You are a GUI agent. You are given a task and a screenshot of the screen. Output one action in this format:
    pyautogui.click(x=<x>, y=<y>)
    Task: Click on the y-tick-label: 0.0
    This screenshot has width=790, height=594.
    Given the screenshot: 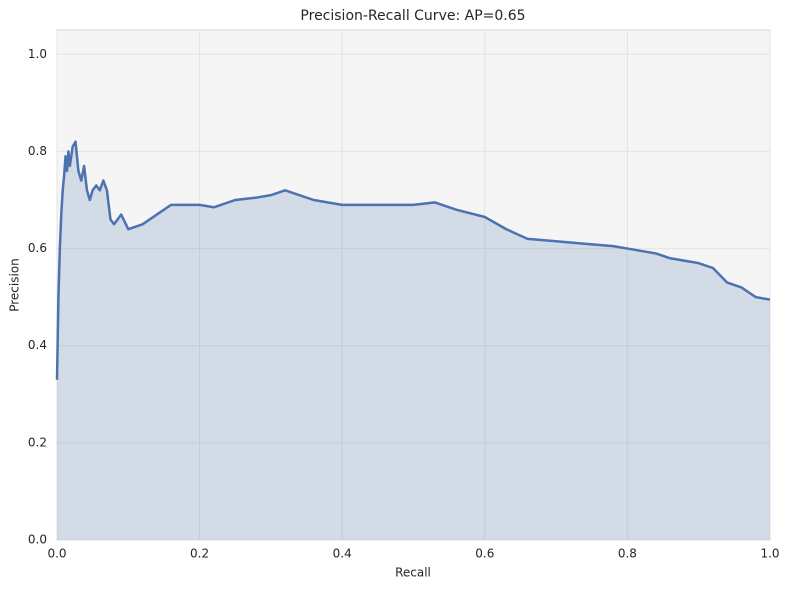 What is the action you would take?
    pyautogui.click(x=37, y=540)
    